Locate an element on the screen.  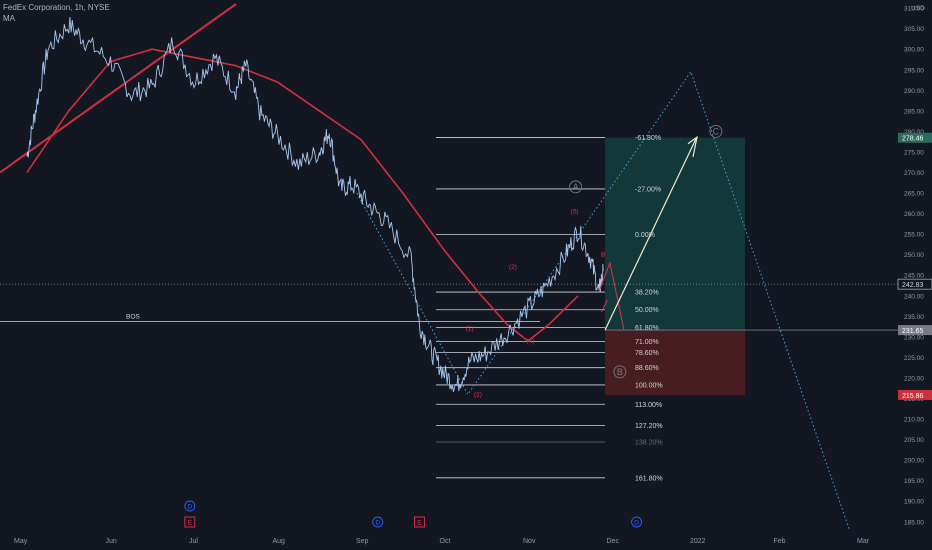
time-tick-label: Nov is located at coordinates (529, 541).